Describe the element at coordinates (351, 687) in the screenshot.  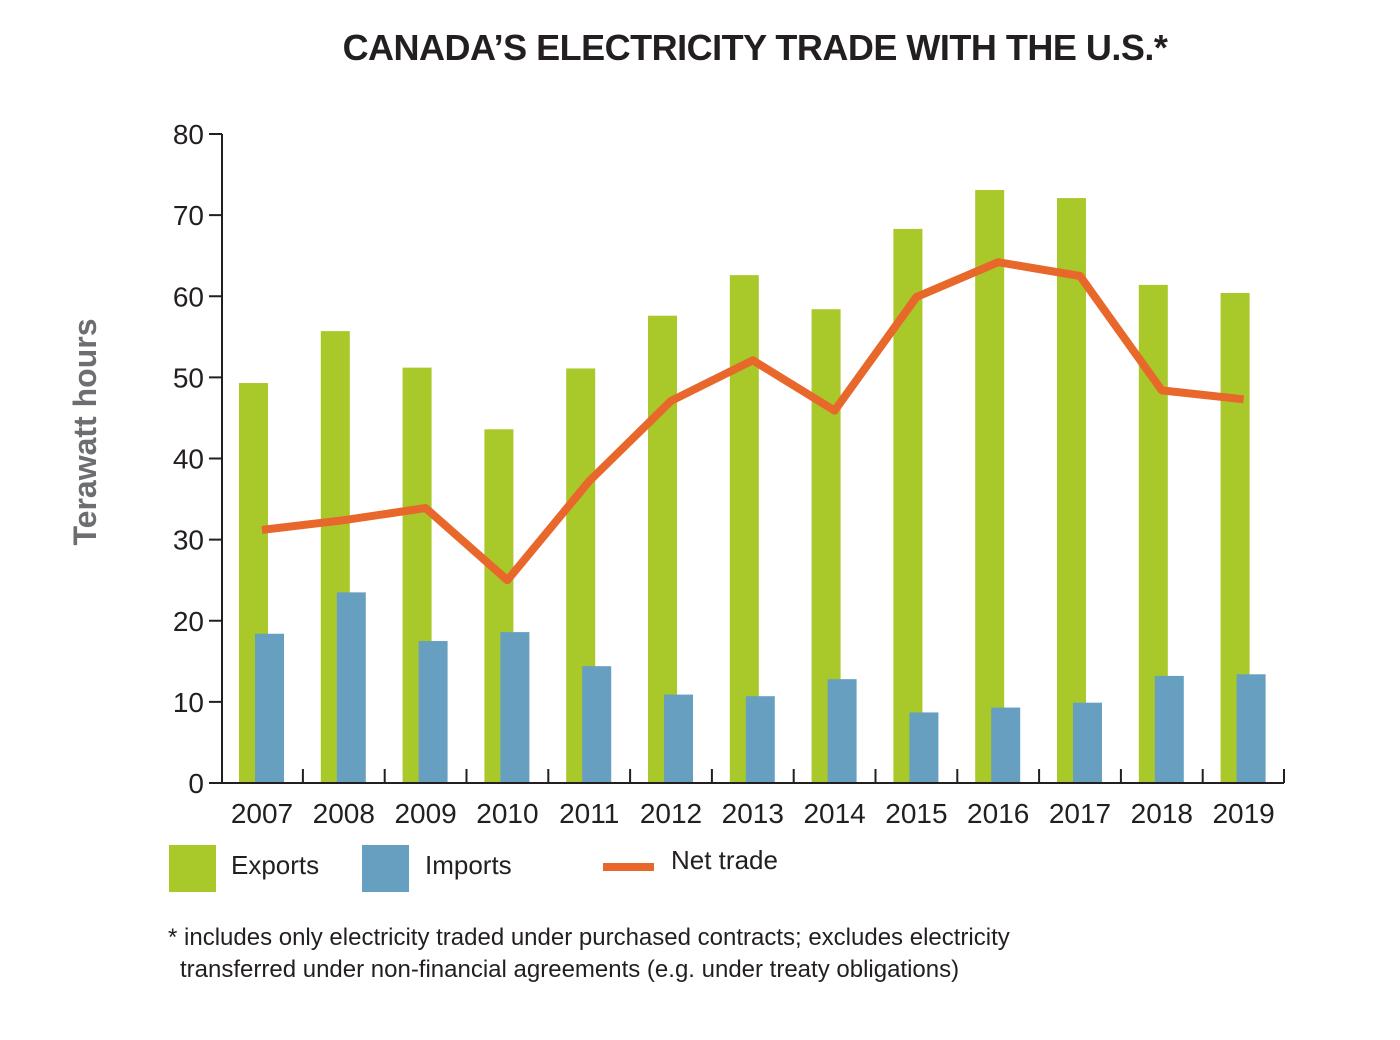
I see `import-bar-2008` at that location.